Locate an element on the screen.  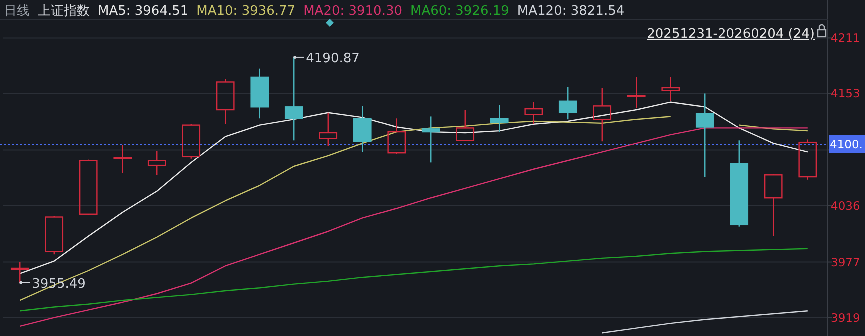
text: MA60: 3926.19 is located at coordinates (460, 11).